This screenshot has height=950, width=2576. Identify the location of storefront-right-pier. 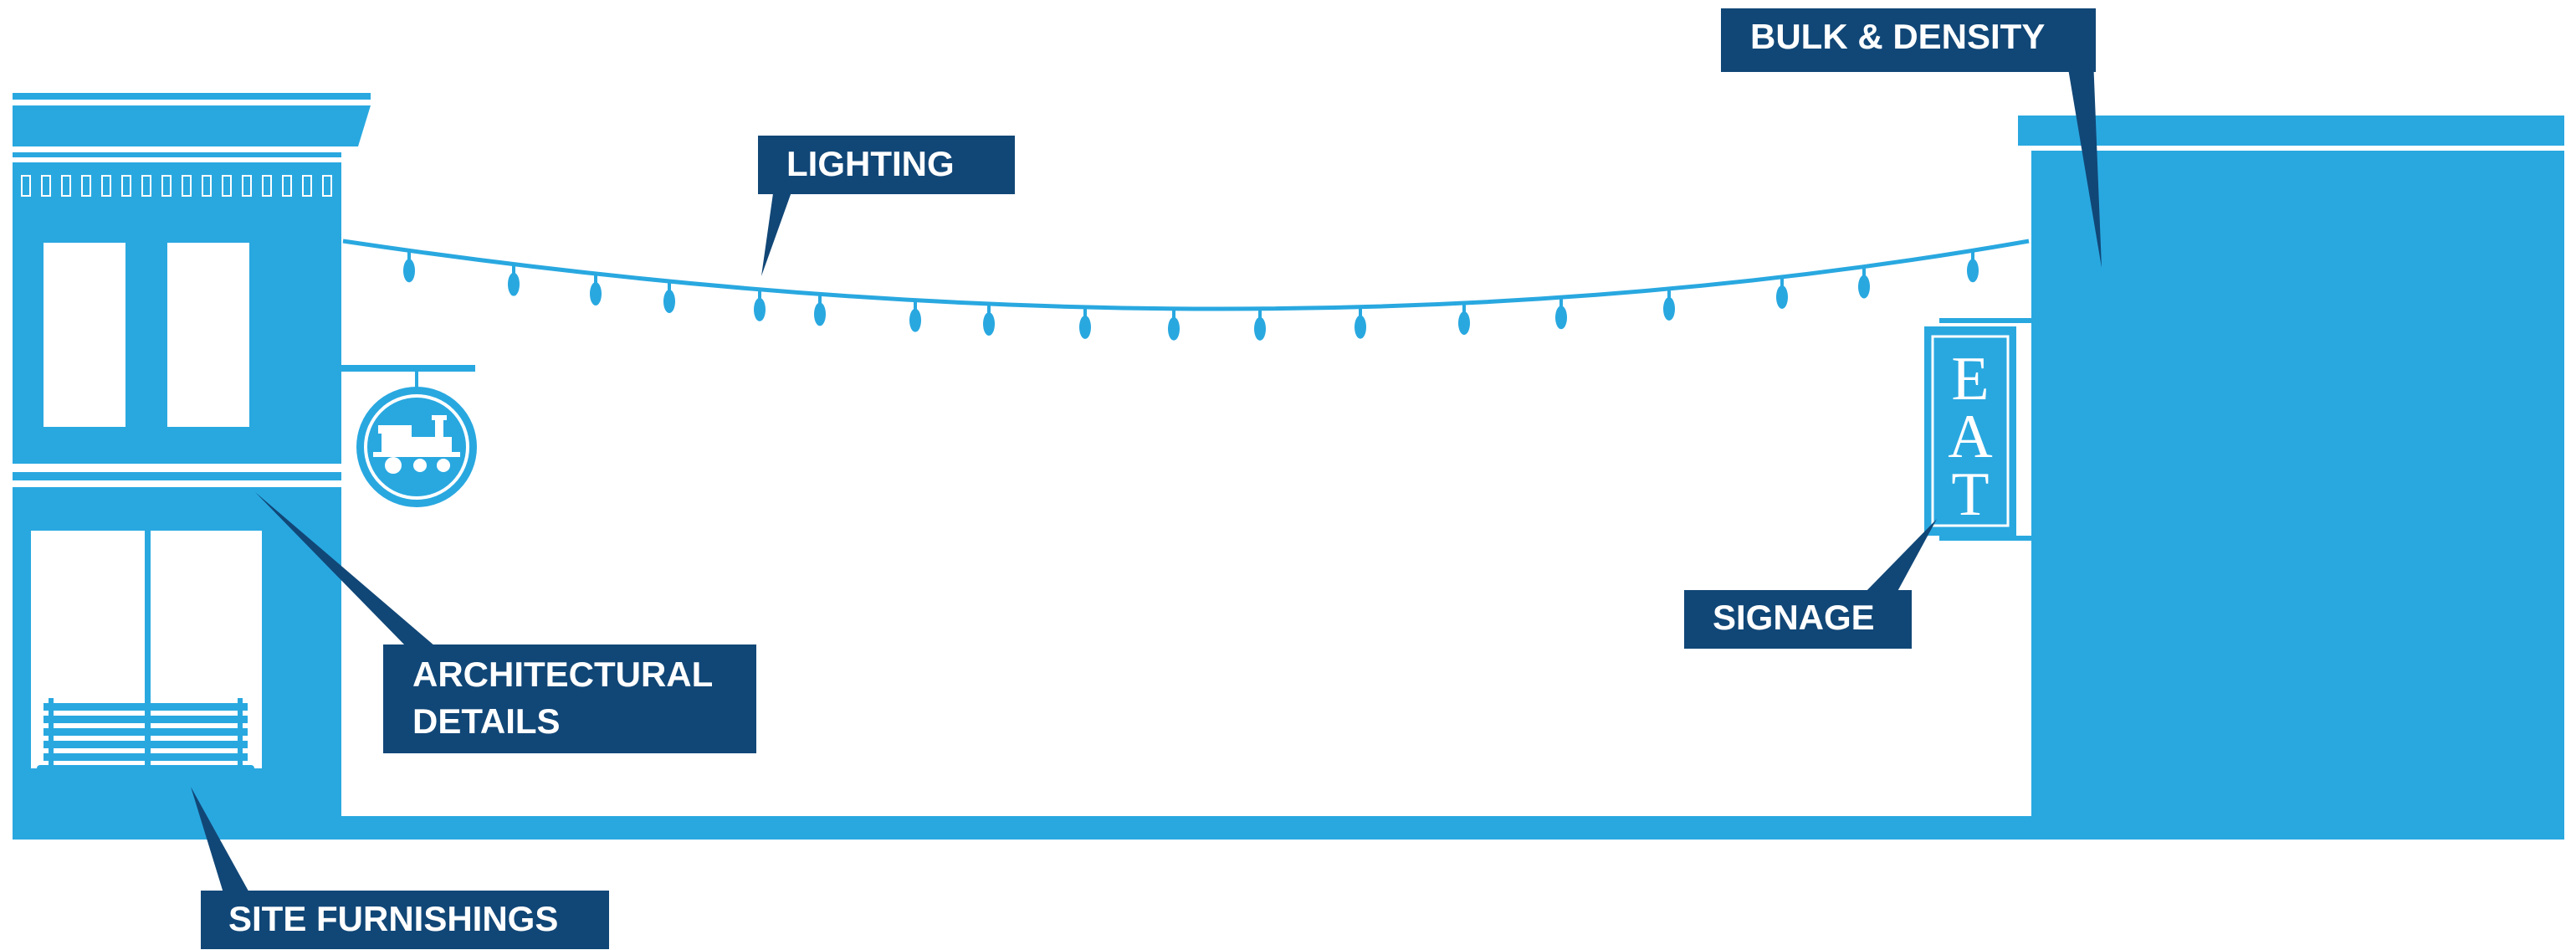
(302, 673).